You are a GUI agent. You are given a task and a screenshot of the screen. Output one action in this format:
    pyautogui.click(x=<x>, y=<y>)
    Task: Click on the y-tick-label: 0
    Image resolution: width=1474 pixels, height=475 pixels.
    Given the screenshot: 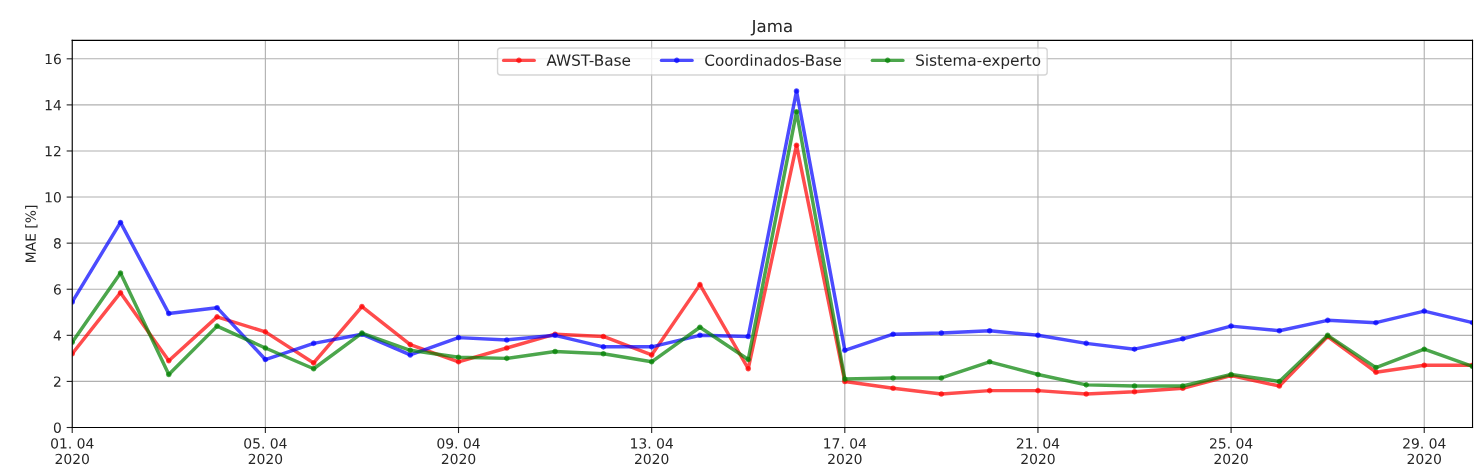 What is the action you would take?
    pyautogui.click(x=57, y=427)
    